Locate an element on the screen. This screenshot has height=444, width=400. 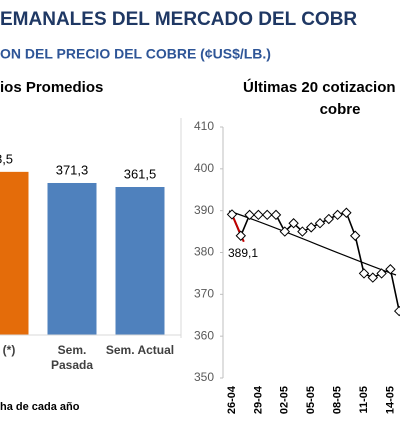
page-title: EMANALES DEL MERCADO DEL COBR is located at coordinates (178, 19).